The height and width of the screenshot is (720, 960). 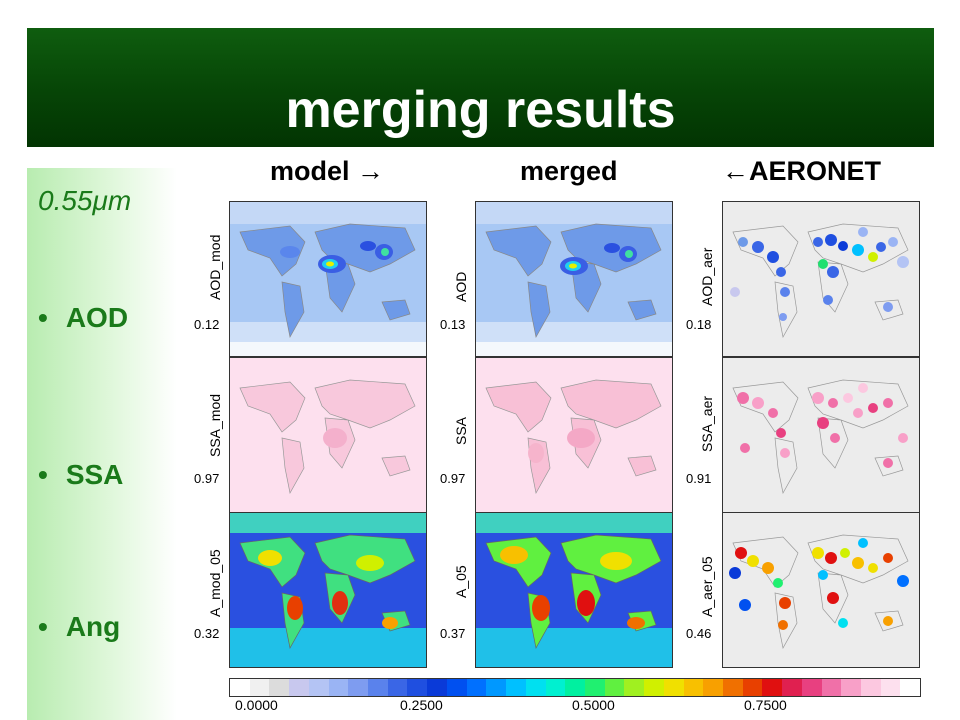 I want to click on bullet-ang: • Ang, so click(x=79, y=627).